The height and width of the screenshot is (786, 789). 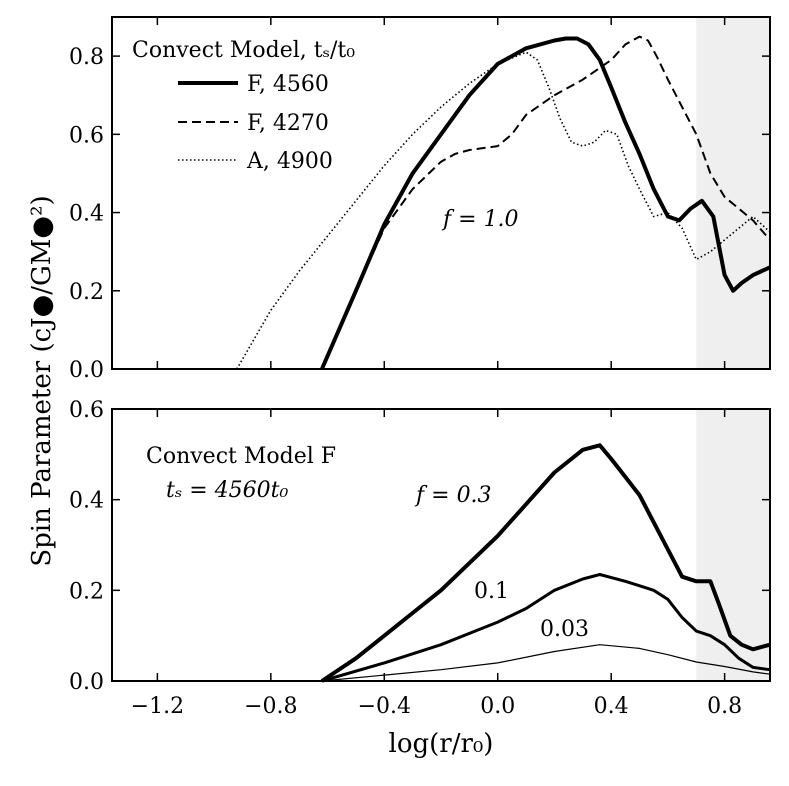 What do you see at coordinates (288, 123) in the screenshot?
I see `legend-label-f4270: F, 4270` at bounding box center [288, 123].